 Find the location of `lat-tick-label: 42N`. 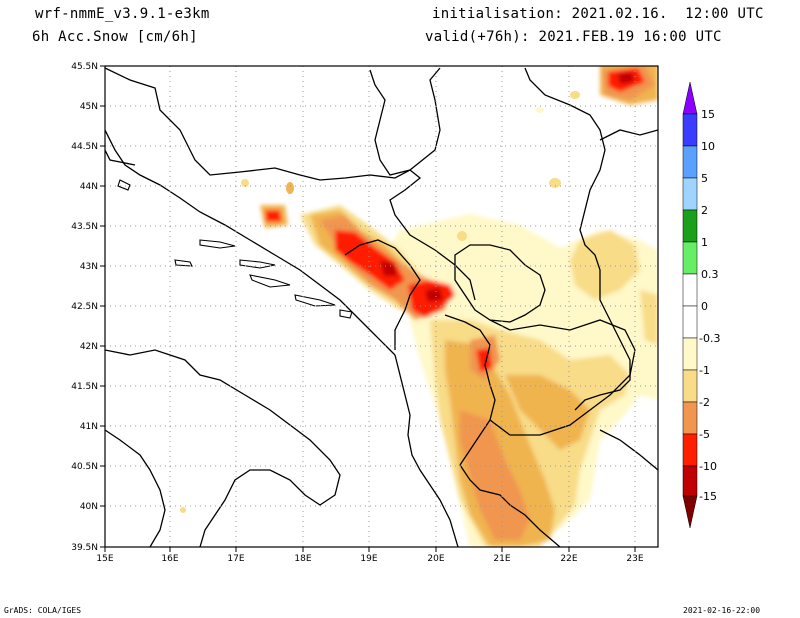

lat-tick-label: 42N is located at coordinates (89, 347).